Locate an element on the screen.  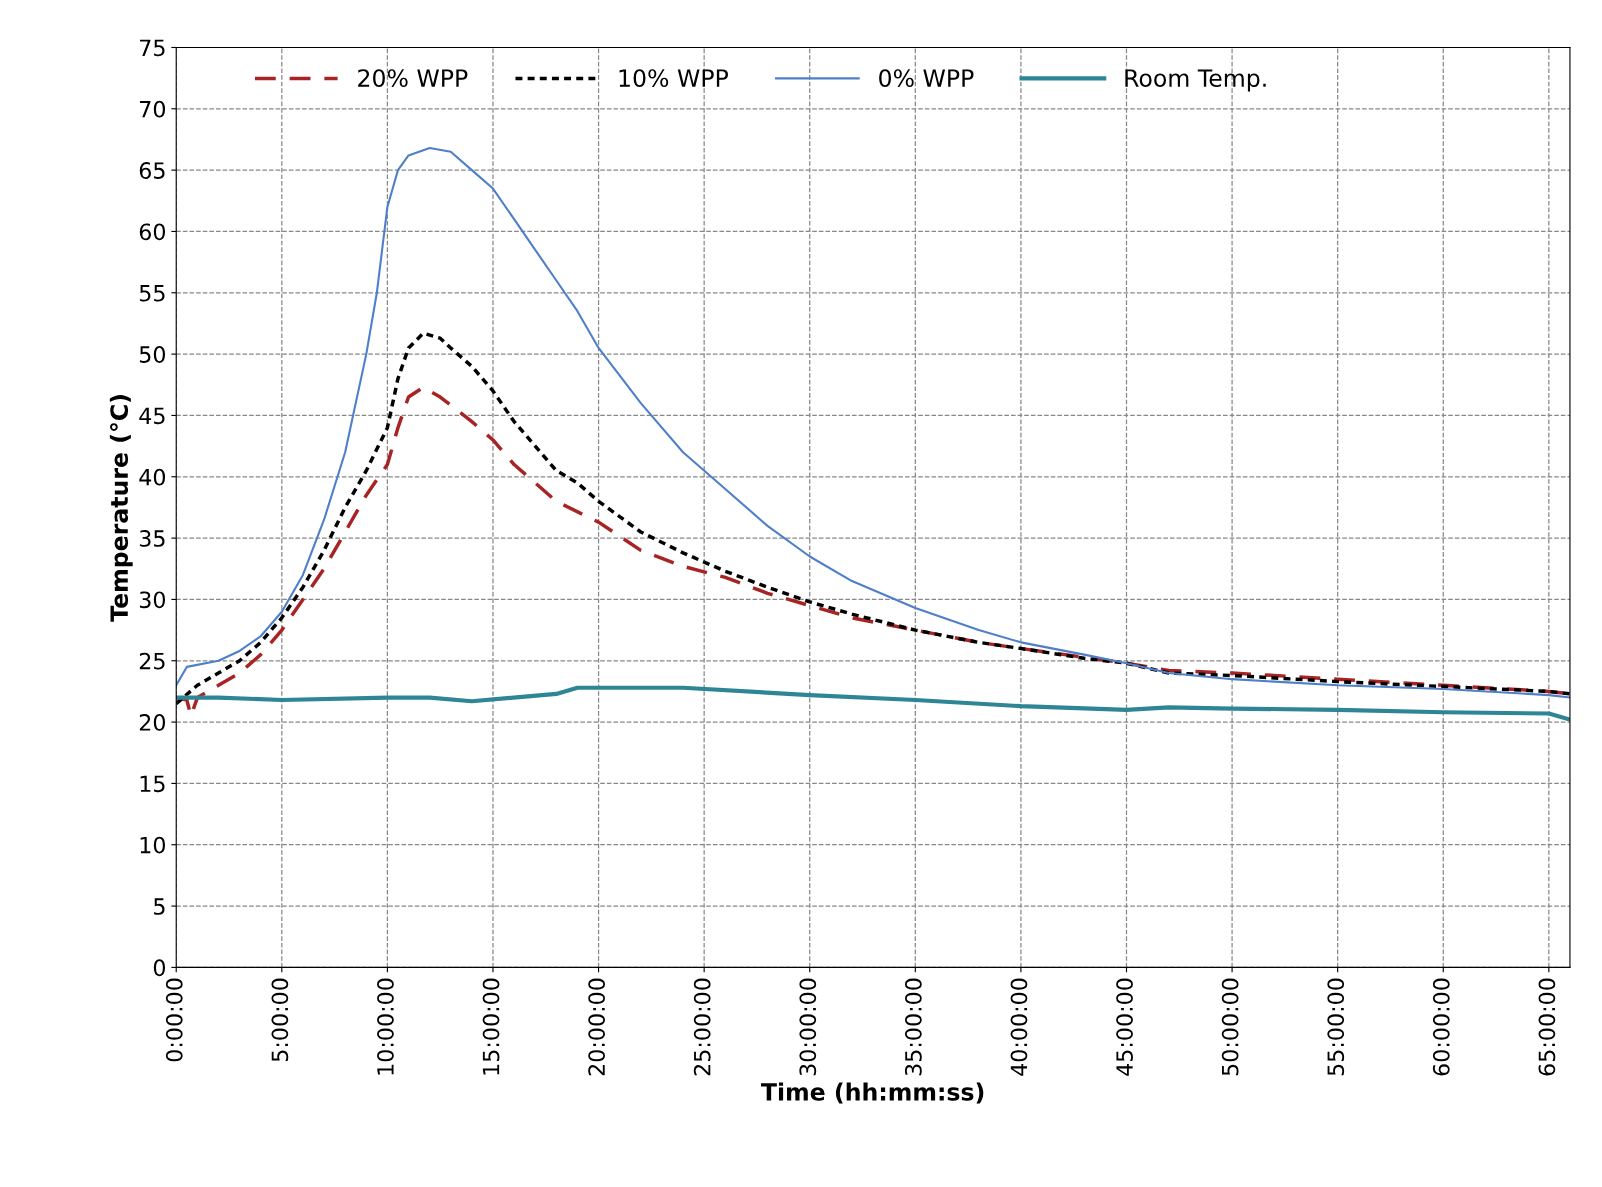
x-tick-label: 55:00:00 is located at coordinates (1336, 1027).